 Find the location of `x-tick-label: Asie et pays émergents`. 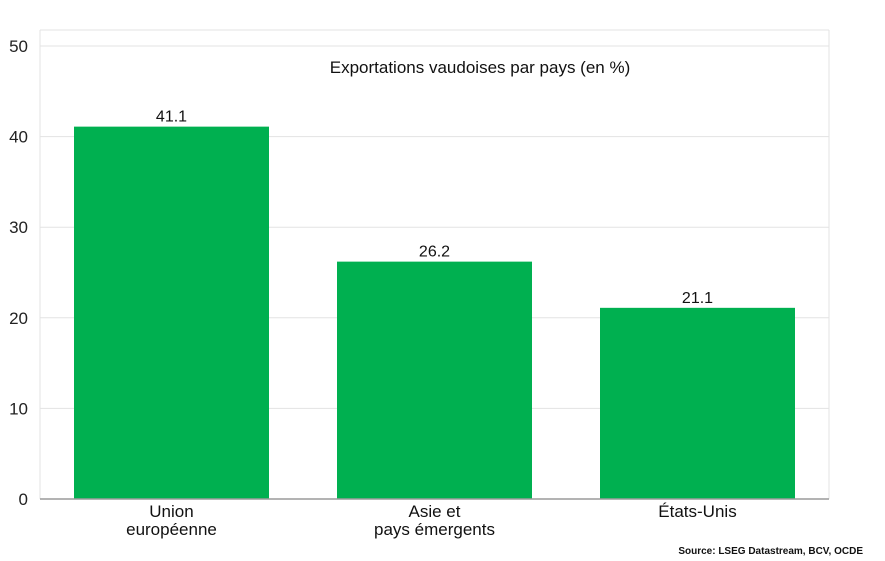

x-tick-label: Asie et pays émergents is located at coordinates (434, 520).